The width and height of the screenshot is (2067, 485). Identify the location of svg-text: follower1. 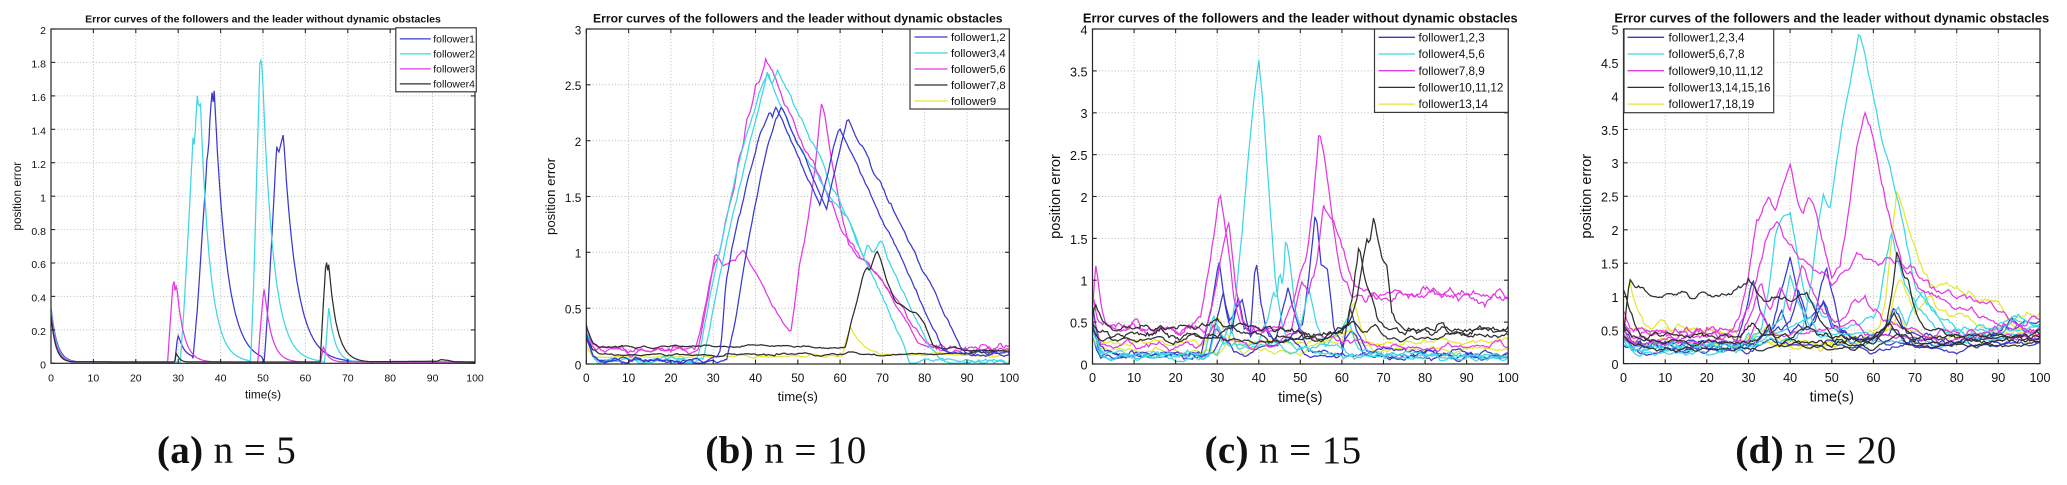
(454, 40).